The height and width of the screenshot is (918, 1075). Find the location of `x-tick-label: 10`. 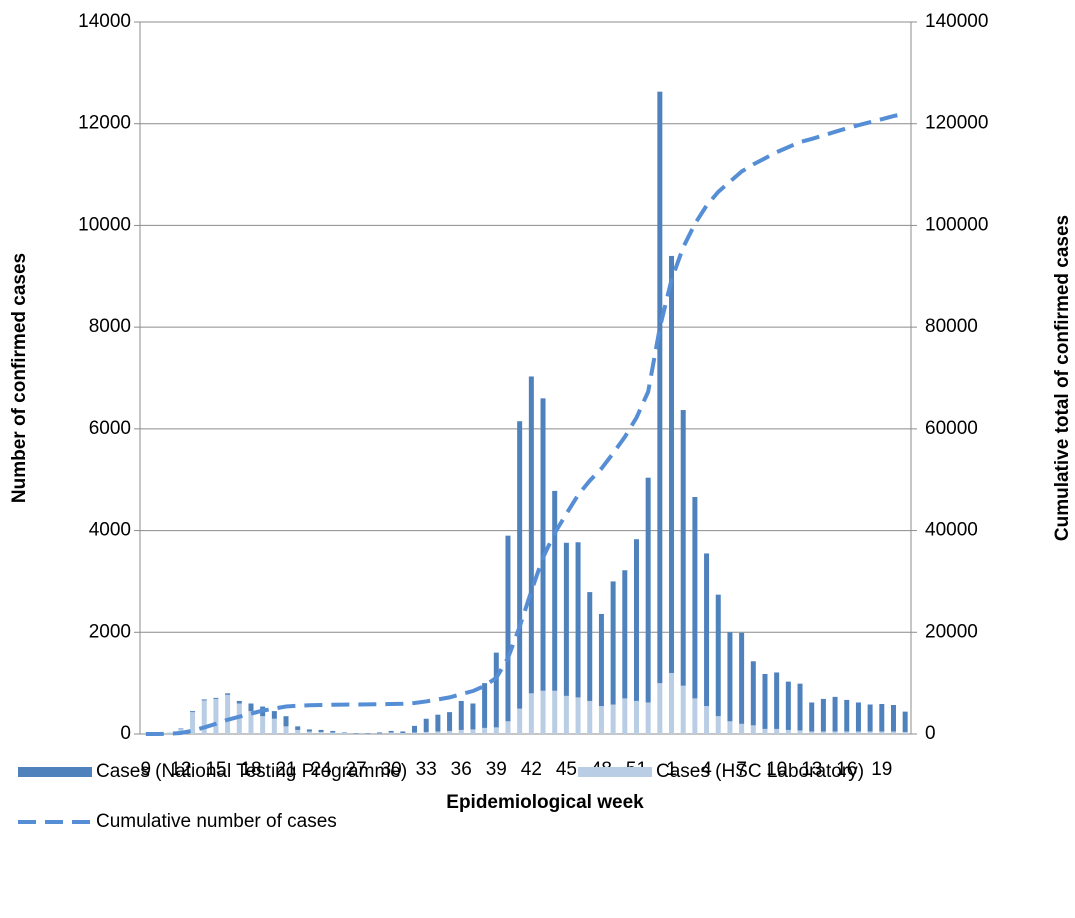

x-tick-label: 10 is located at coordinates (776, 769).